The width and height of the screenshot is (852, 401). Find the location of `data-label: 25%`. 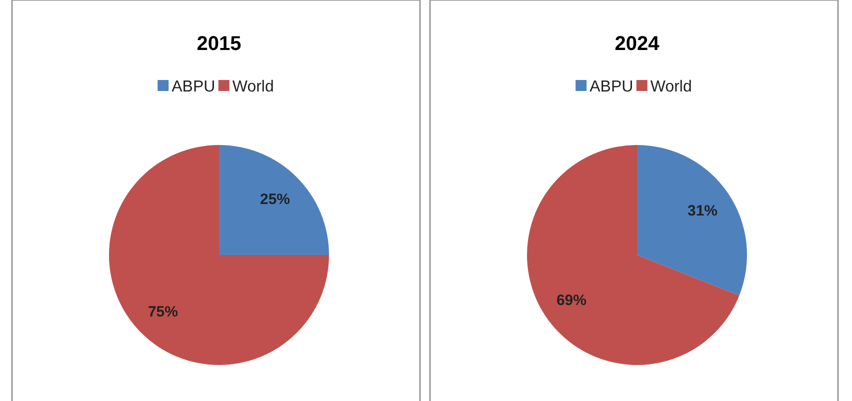

data-label: 25% is located at coordinates (275, 199).